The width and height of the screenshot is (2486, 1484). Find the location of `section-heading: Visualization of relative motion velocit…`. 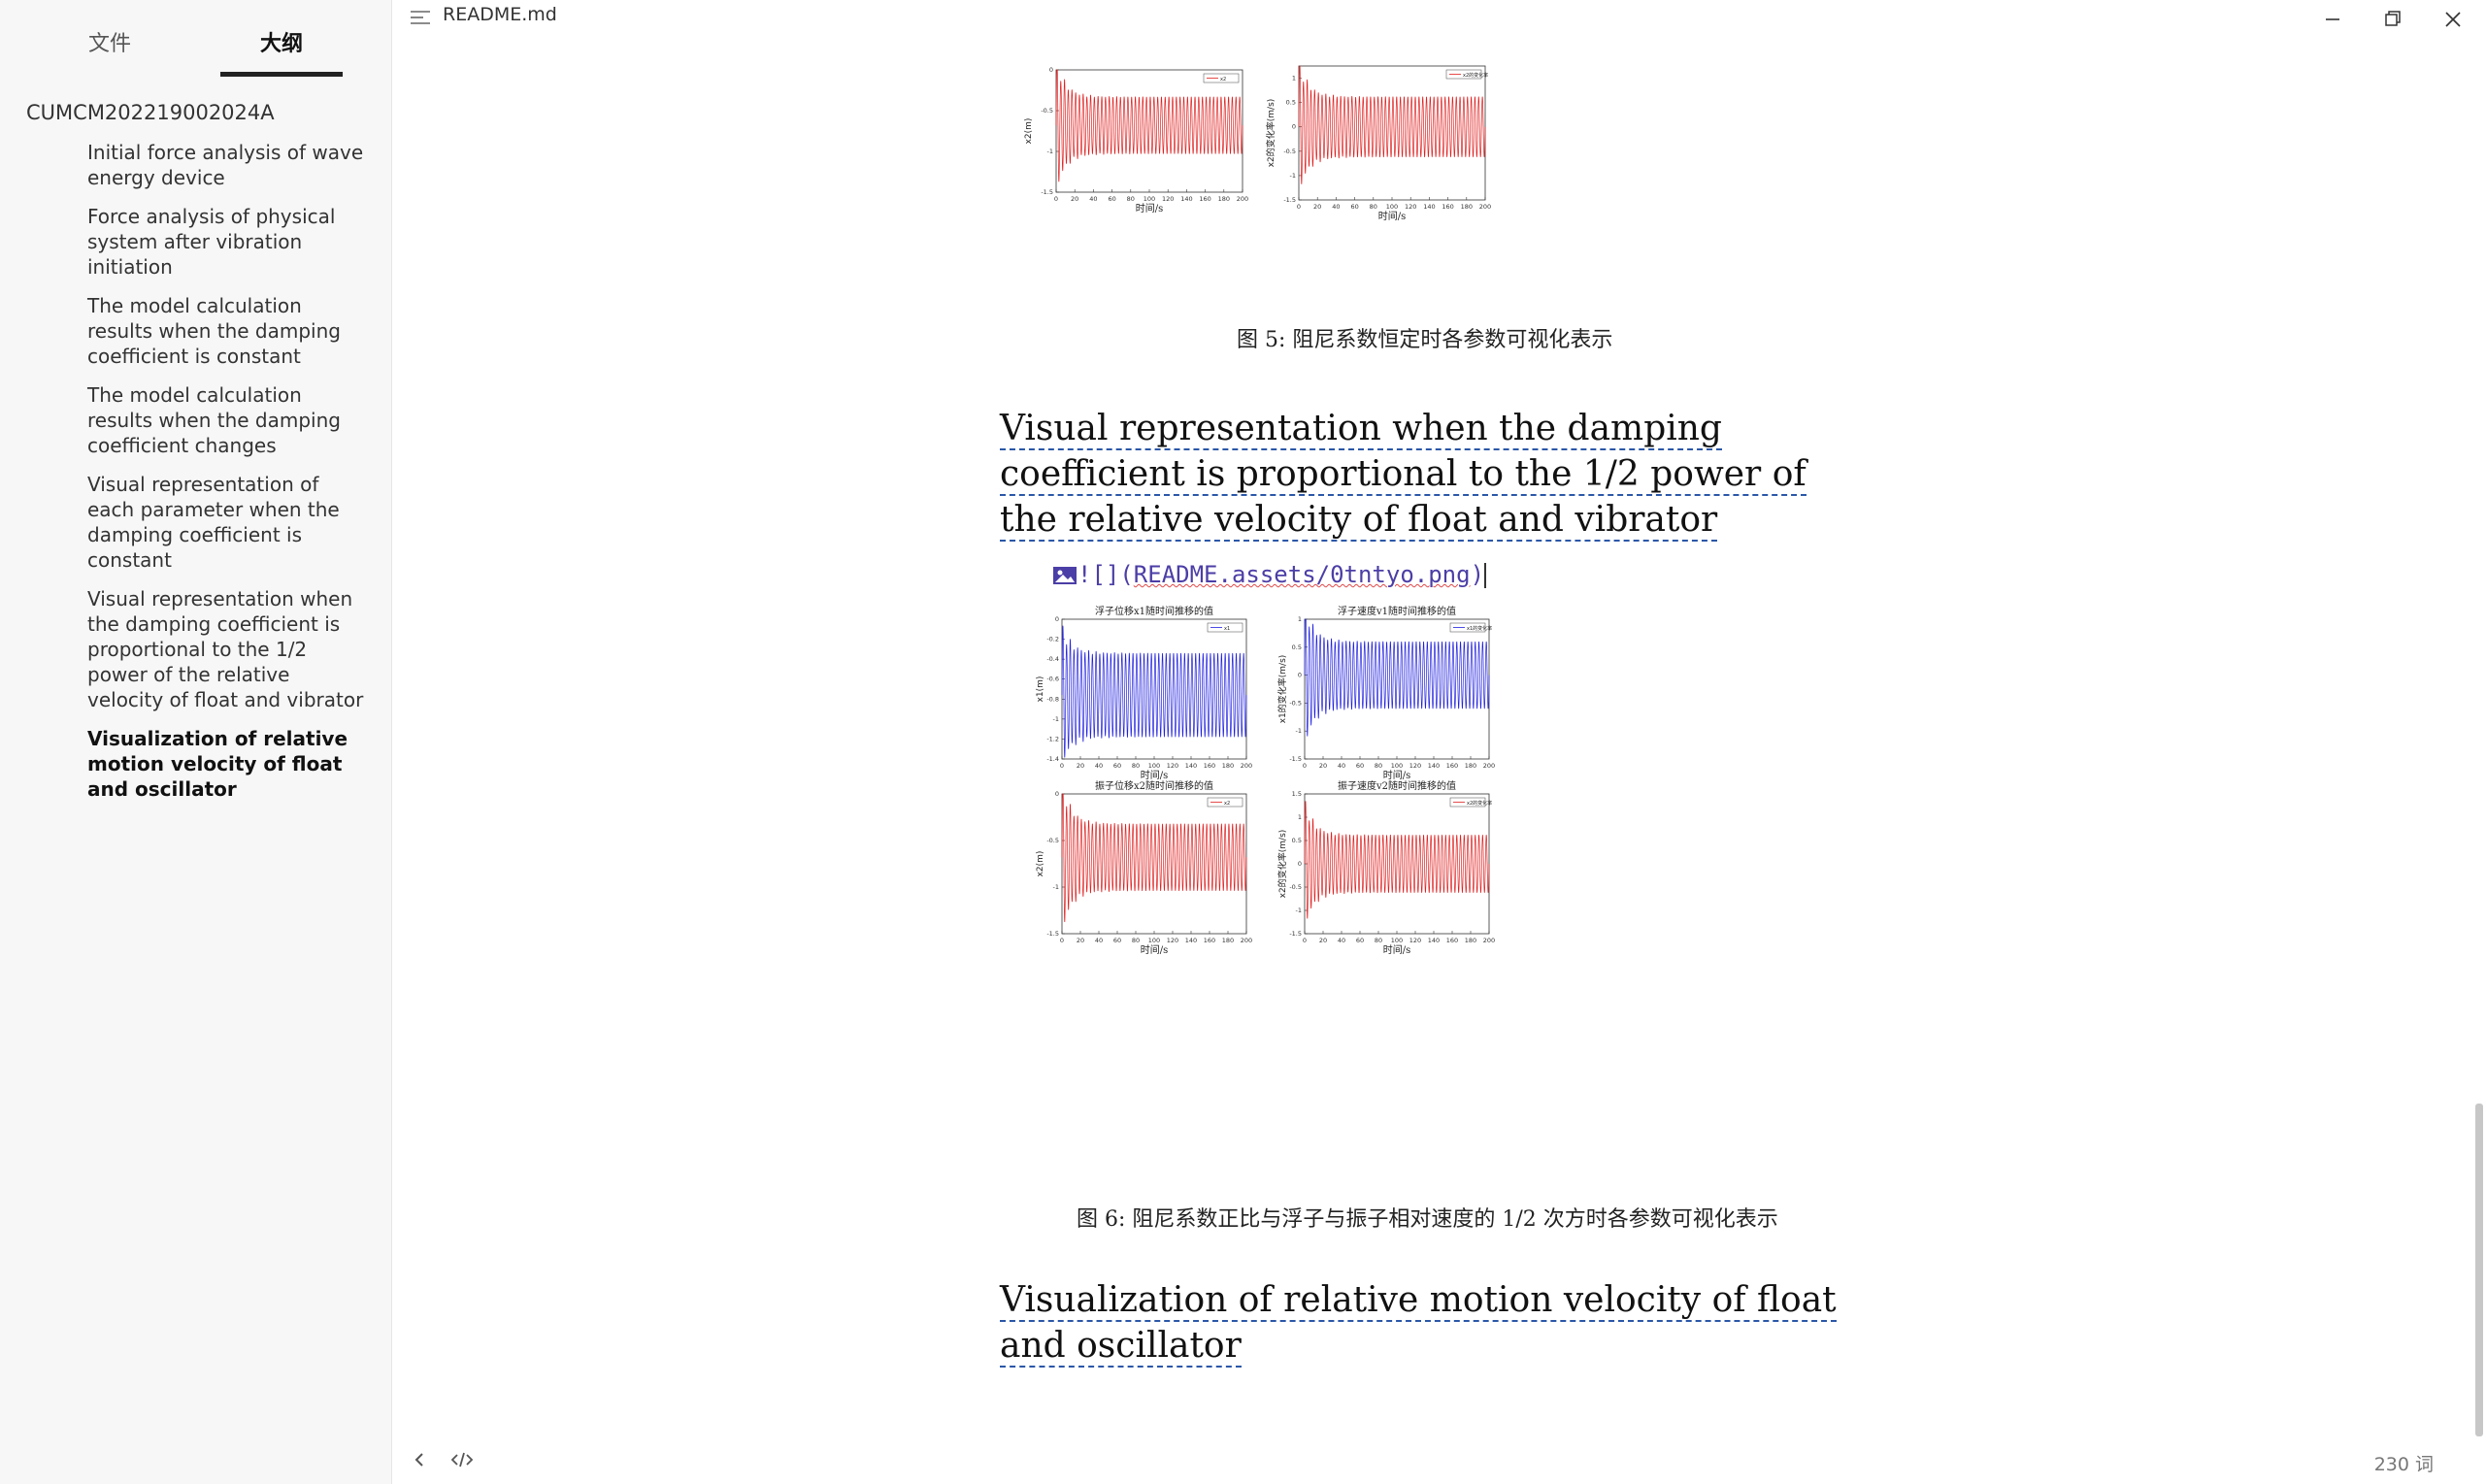

section-heading: Visualization of relative motion velocit… is located at coordinates (1436, 1323).